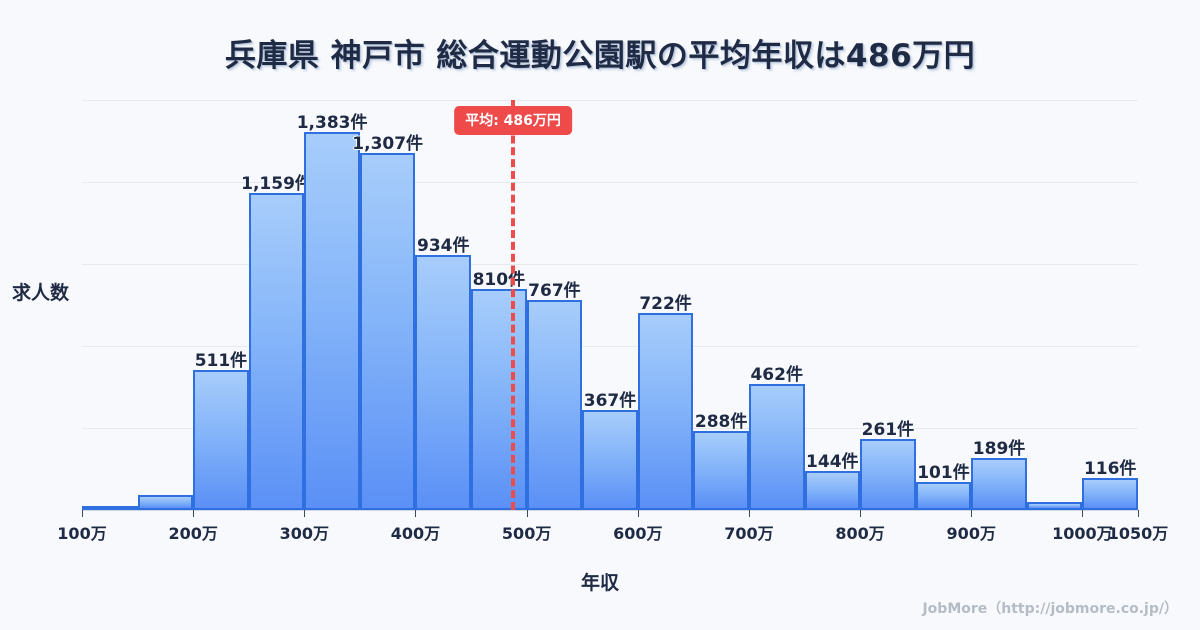 The image size is (1200, 630). I want to click on x-axis-tick-label: 800万, so click(860, 533).